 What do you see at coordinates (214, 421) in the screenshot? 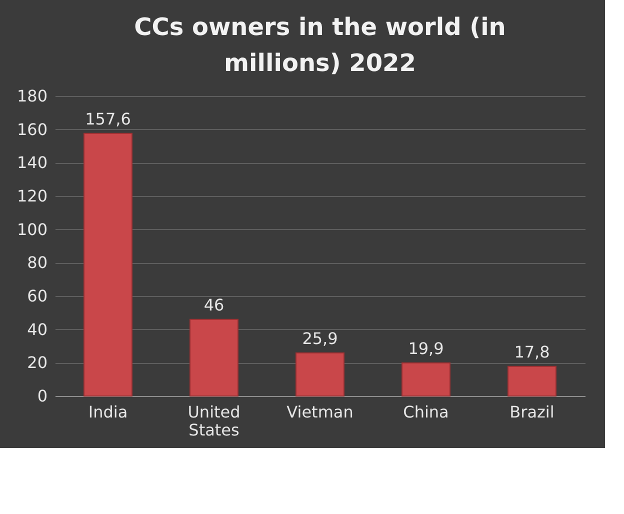
I see `x-tick-label: United States` at bounding box center [214, 421].